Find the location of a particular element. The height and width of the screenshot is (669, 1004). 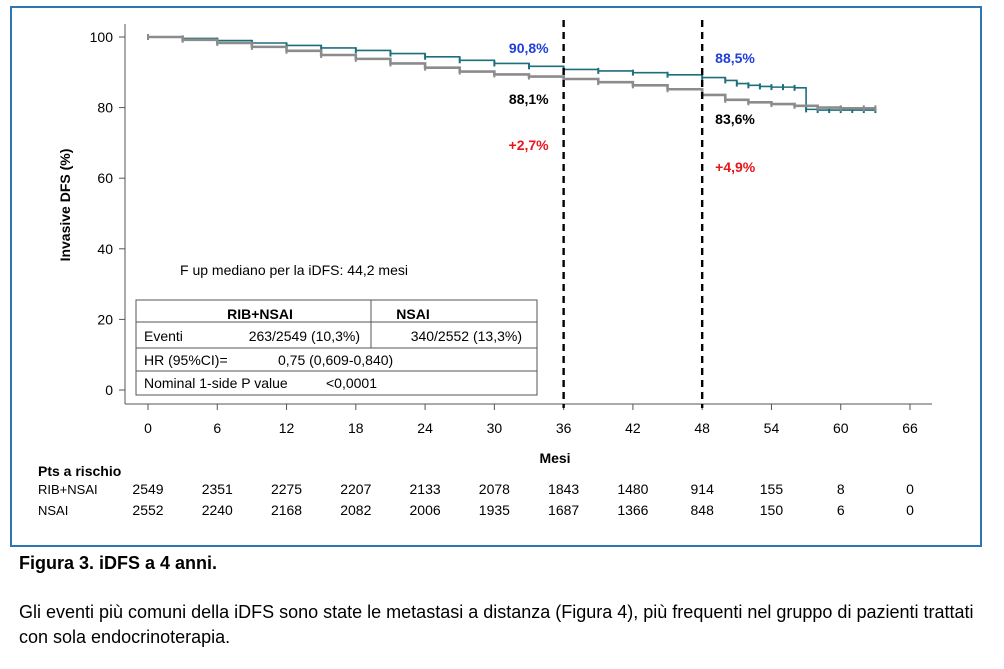

reference-lines is located at coordinates (633, 214).